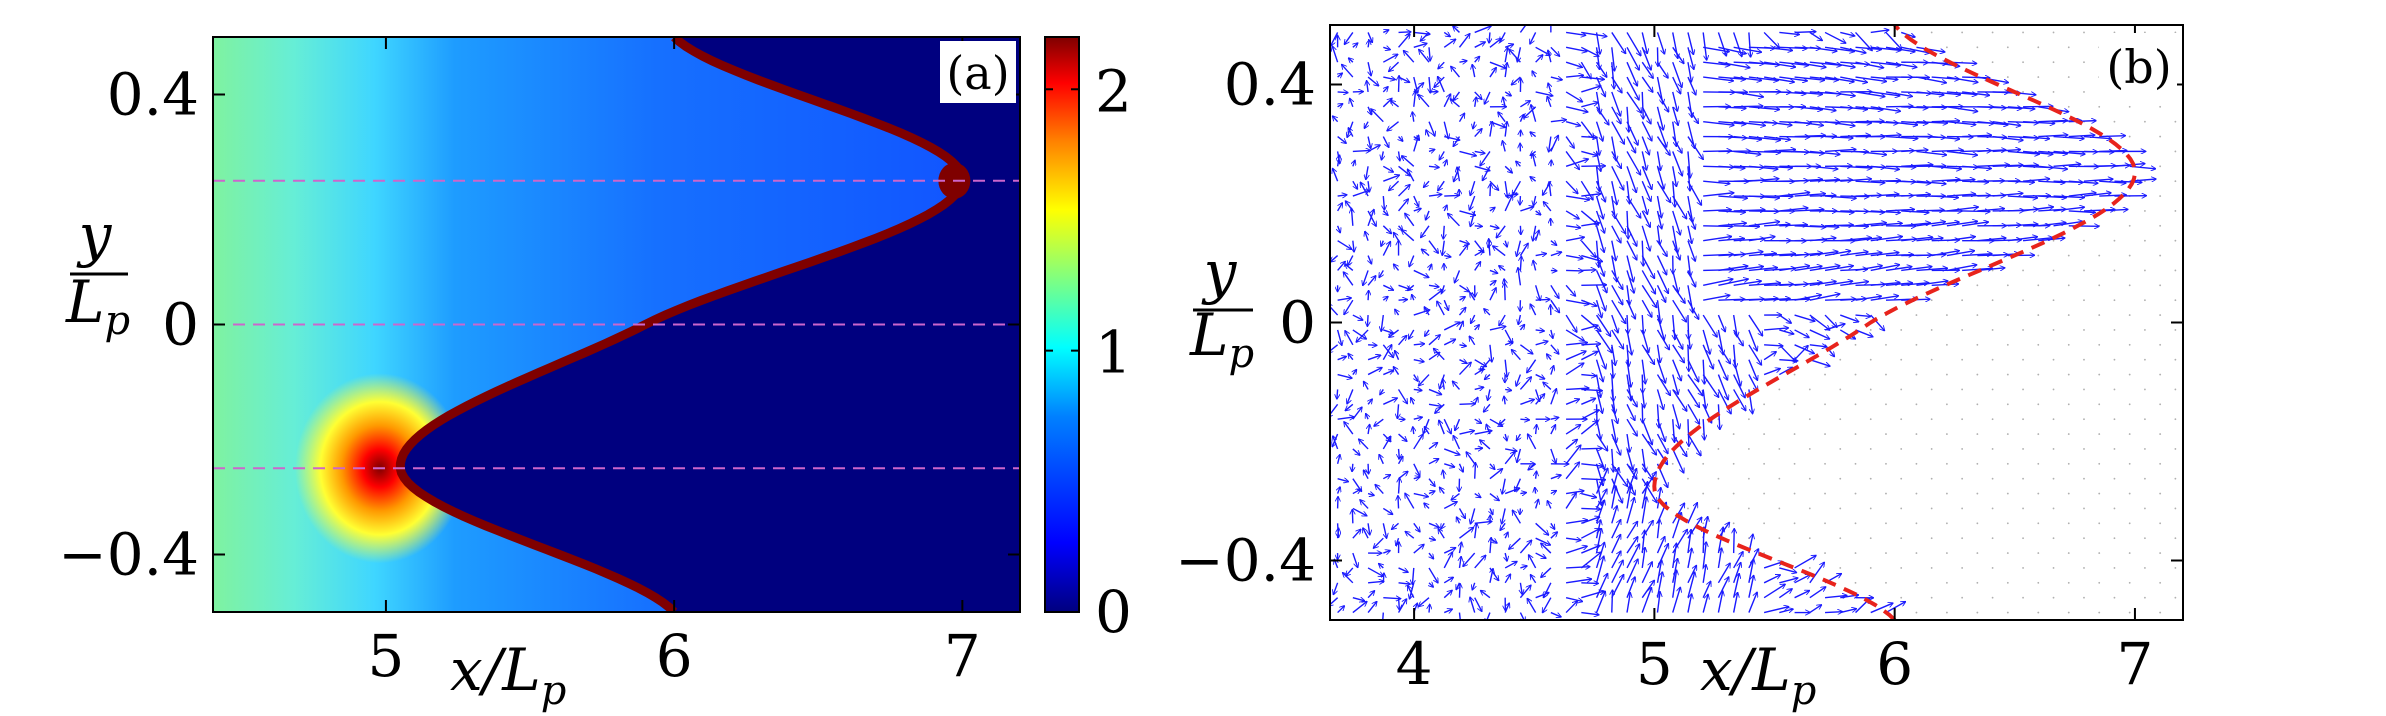  What do you see at coordinates (1242, 354) in the screenshot?
I see `panel-b-ylabel-den-sub: p` at bounding box center [1242, 354].